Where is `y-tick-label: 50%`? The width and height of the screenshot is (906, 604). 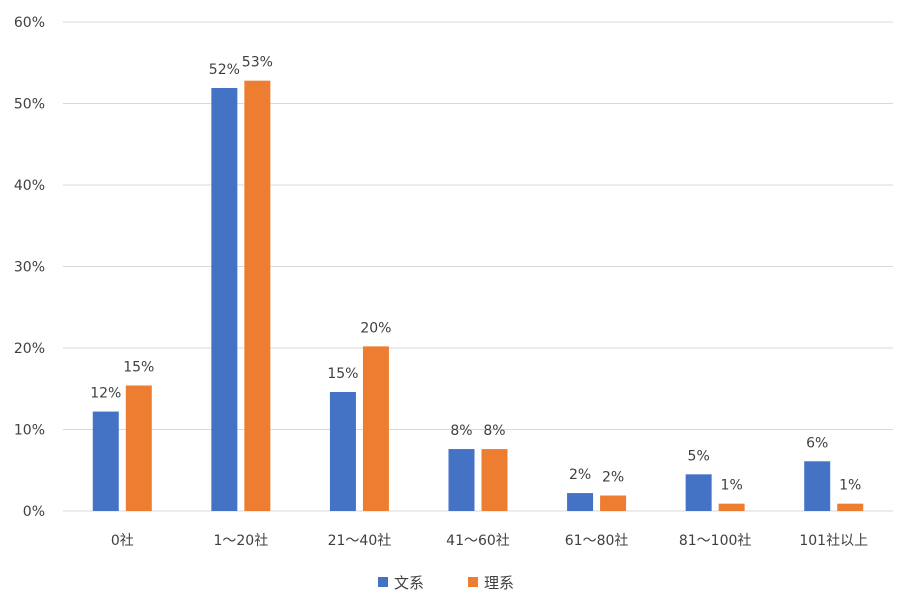 y-tick-label: 50% is located at coordinates (29, 105).